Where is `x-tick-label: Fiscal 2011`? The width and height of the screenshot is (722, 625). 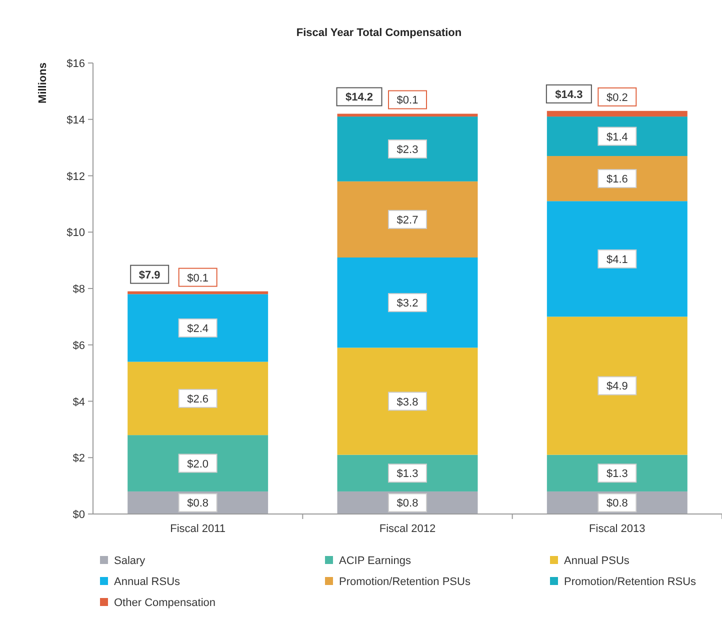
x-tick-label: Fiscal 2011 is located at coordinates (198, 529).